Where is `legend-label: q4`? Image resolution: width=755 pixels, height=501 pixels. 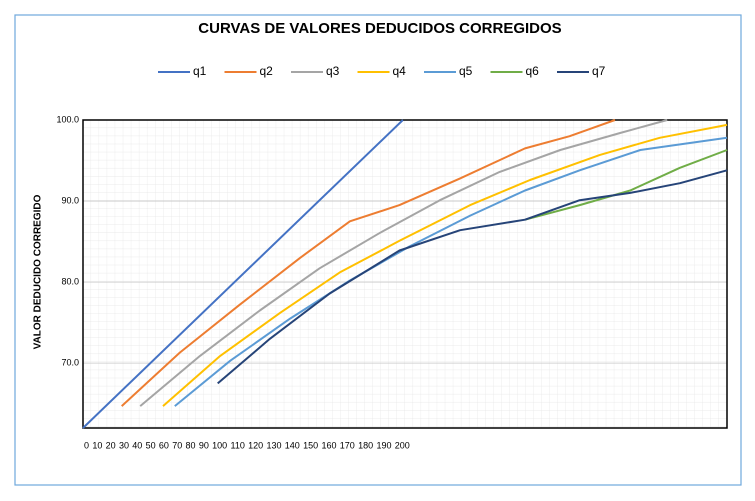
legend-label: q4 is located at coordinates (400, 71).